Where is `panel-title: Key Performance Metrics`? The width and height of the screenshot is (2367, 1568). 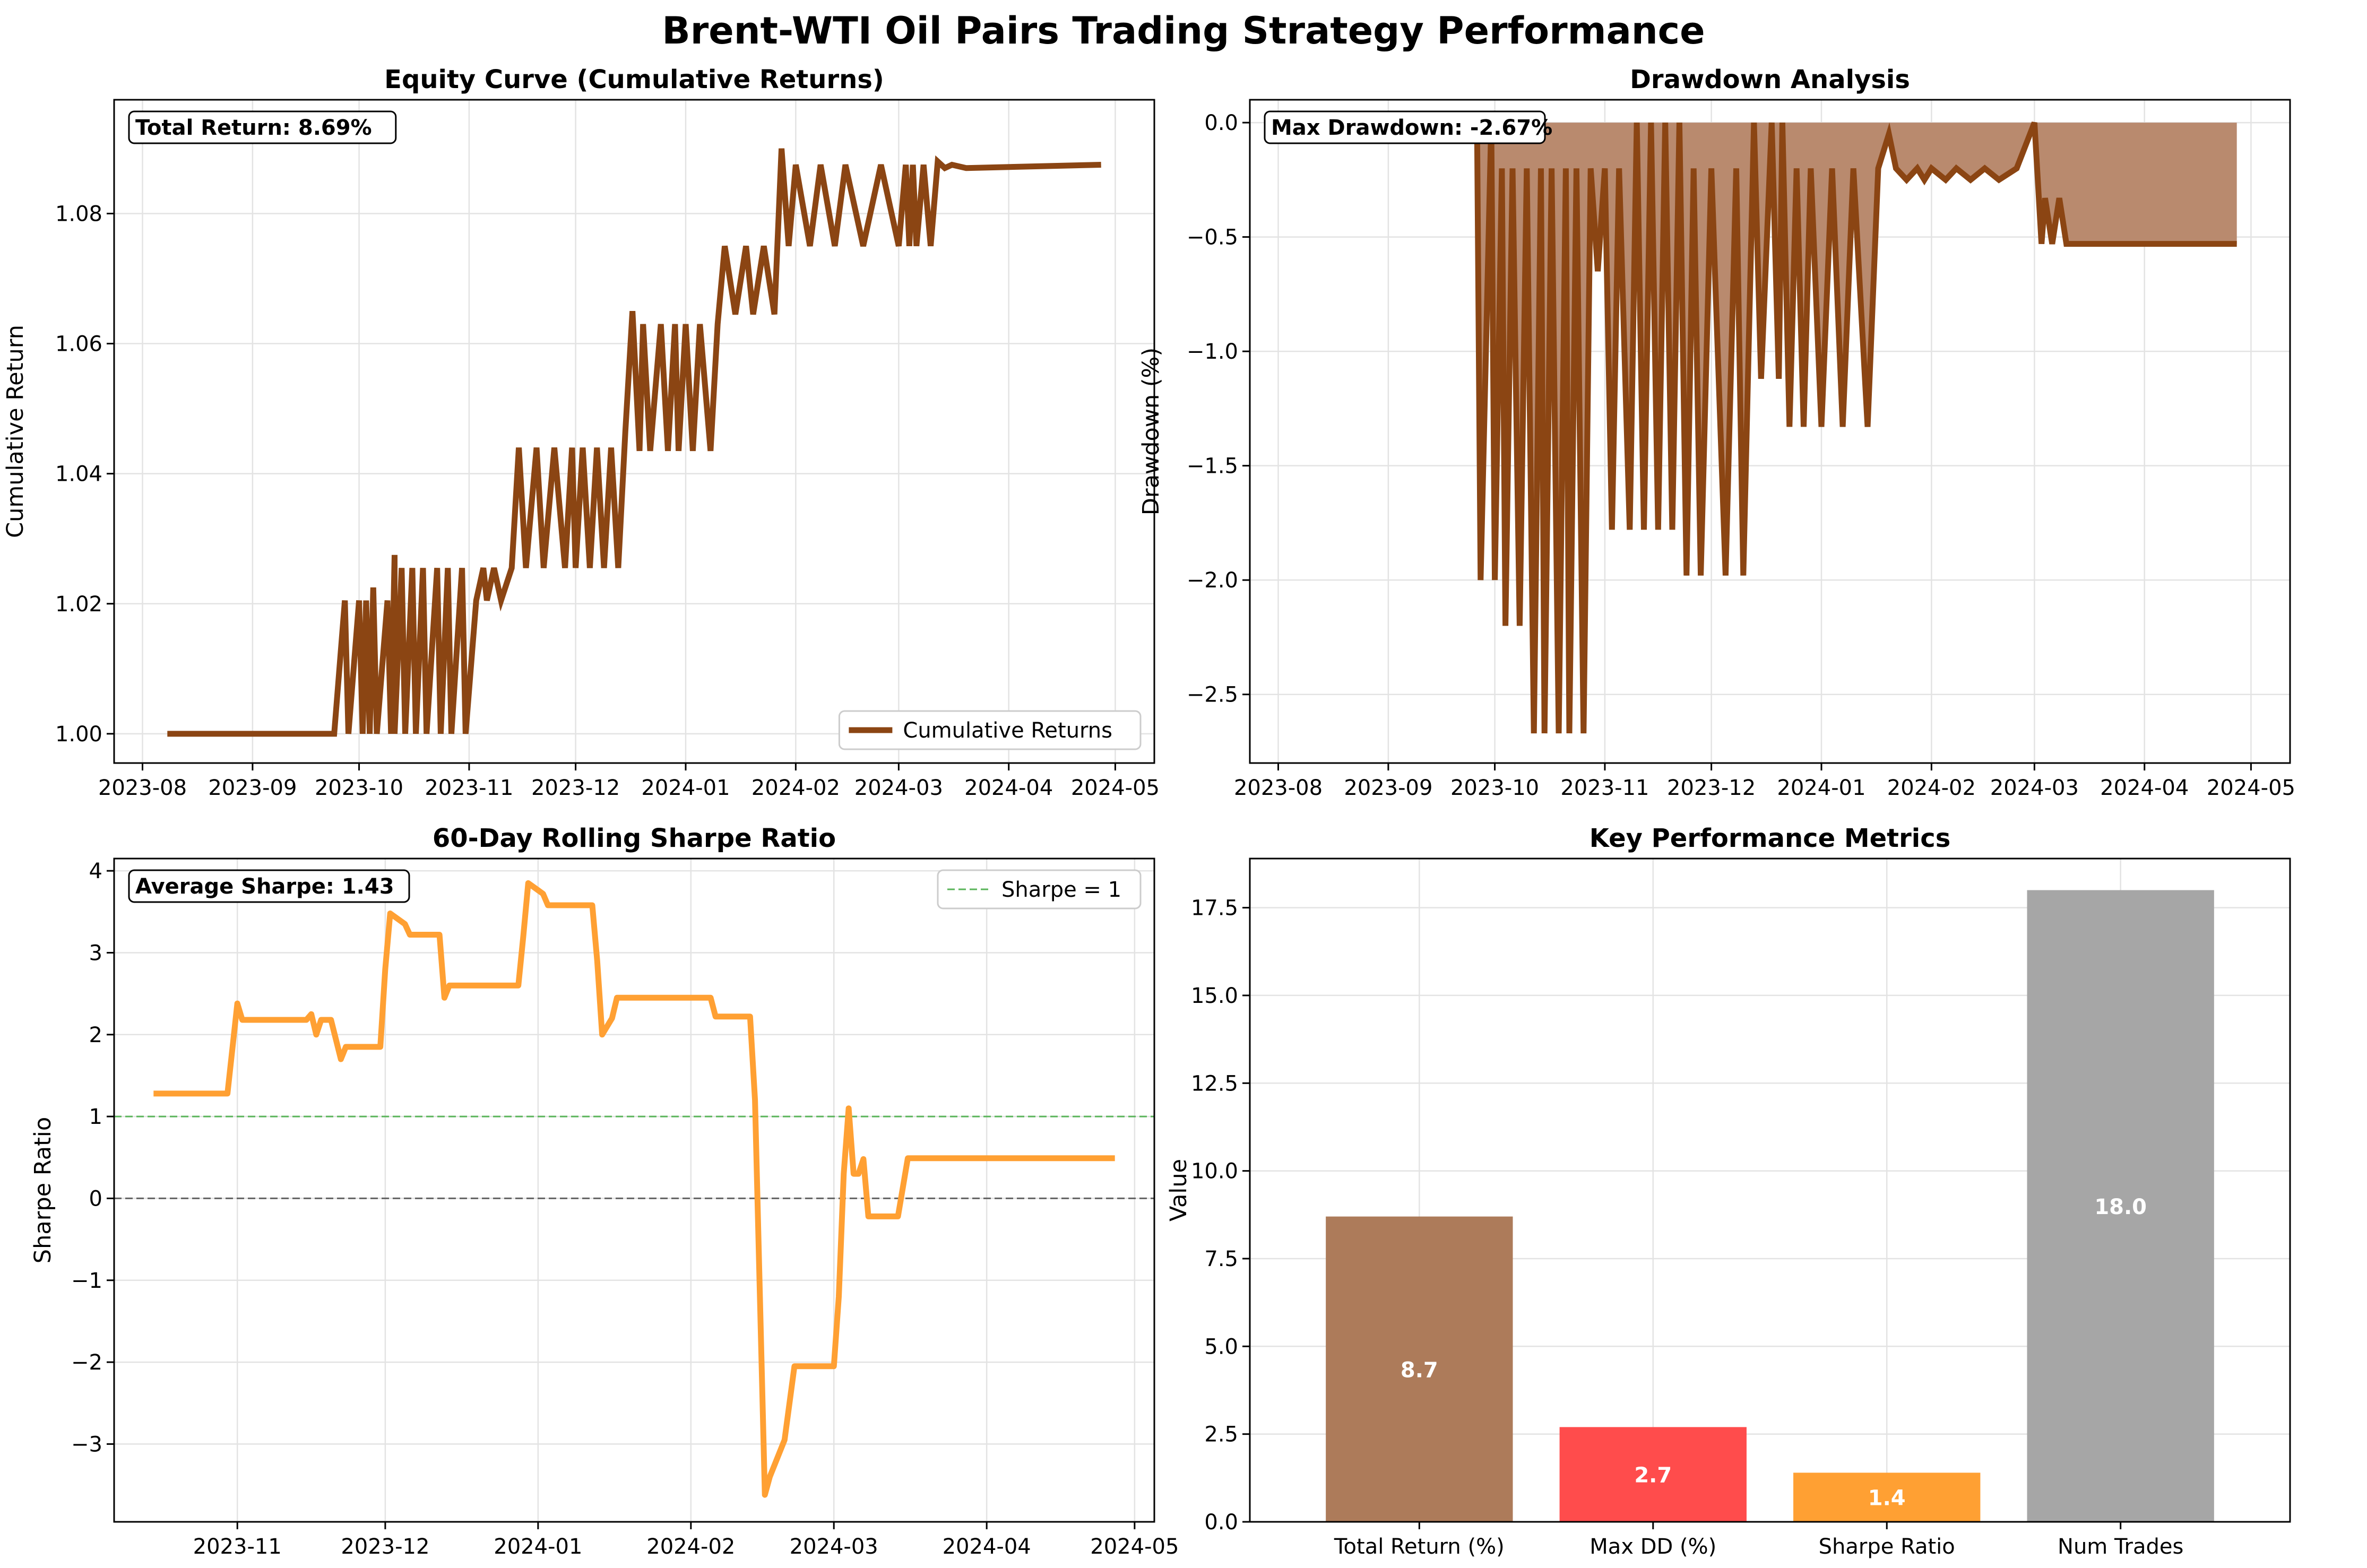 panel-title: Key Performance Metrics is located at coordinates (1770, 838).